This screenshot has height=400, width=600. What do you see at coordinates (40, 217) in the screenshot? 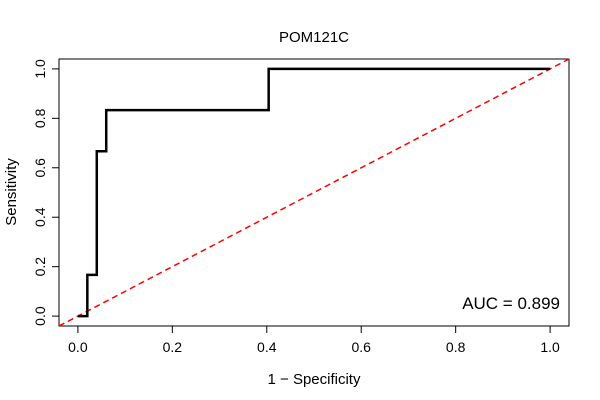
I see `y-tick-label: 0.4` at bounding box center [40, 217].